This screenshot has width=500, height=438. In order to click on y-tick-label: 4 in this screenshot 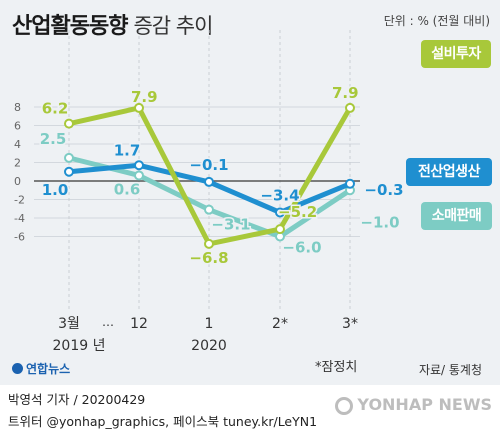, I will do `click(17, 144)`.